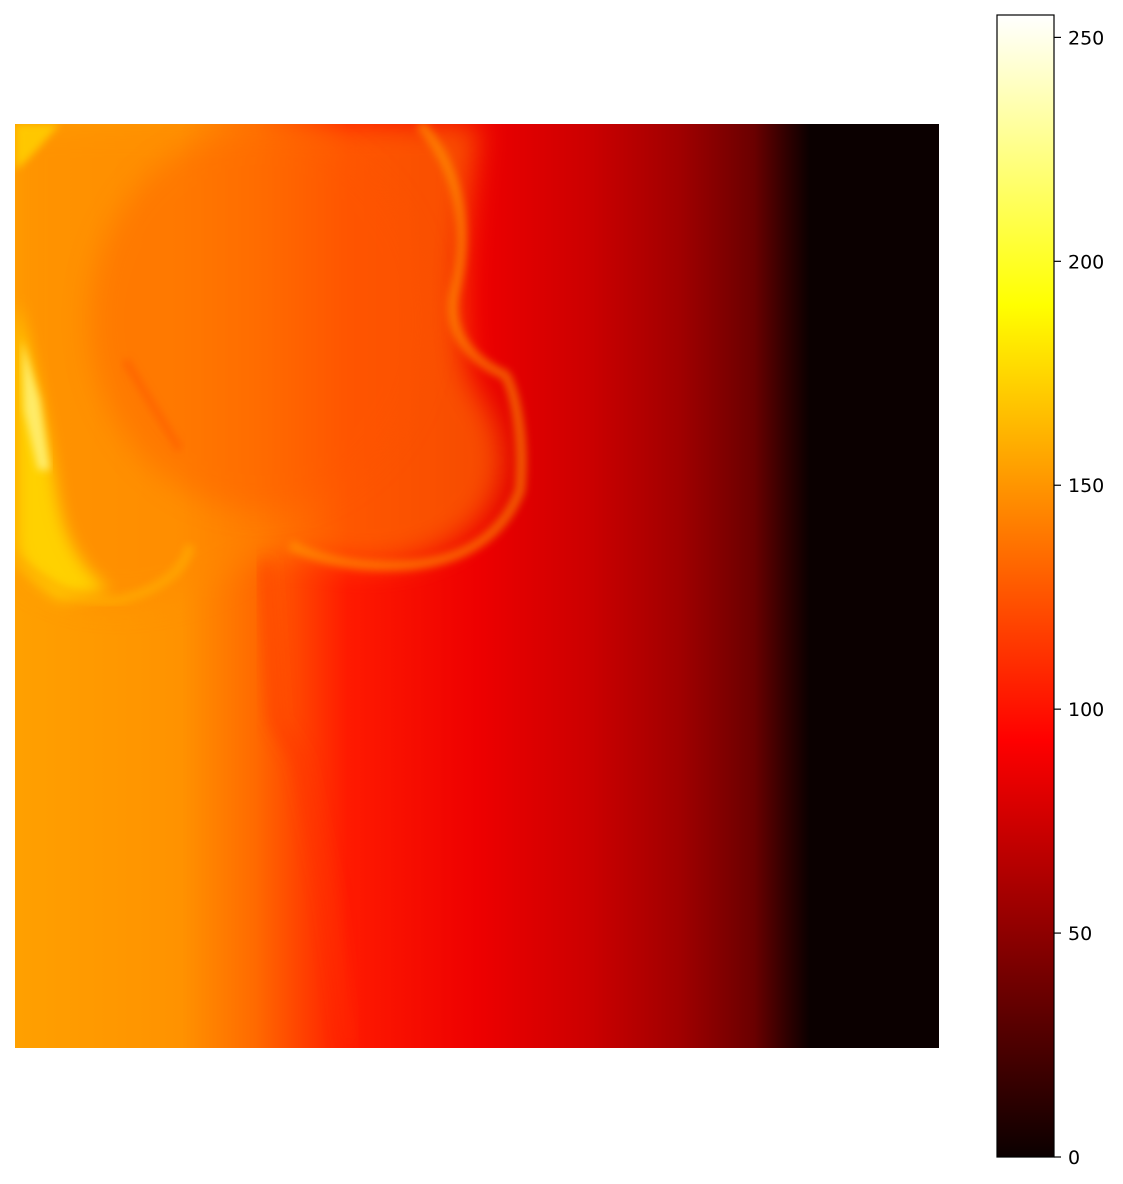 The image size is (1123, 1184). Describe the element at coordinates (1086, 38) in the screenshot. I see `colorbar-tick-label-250: 250` at that location.